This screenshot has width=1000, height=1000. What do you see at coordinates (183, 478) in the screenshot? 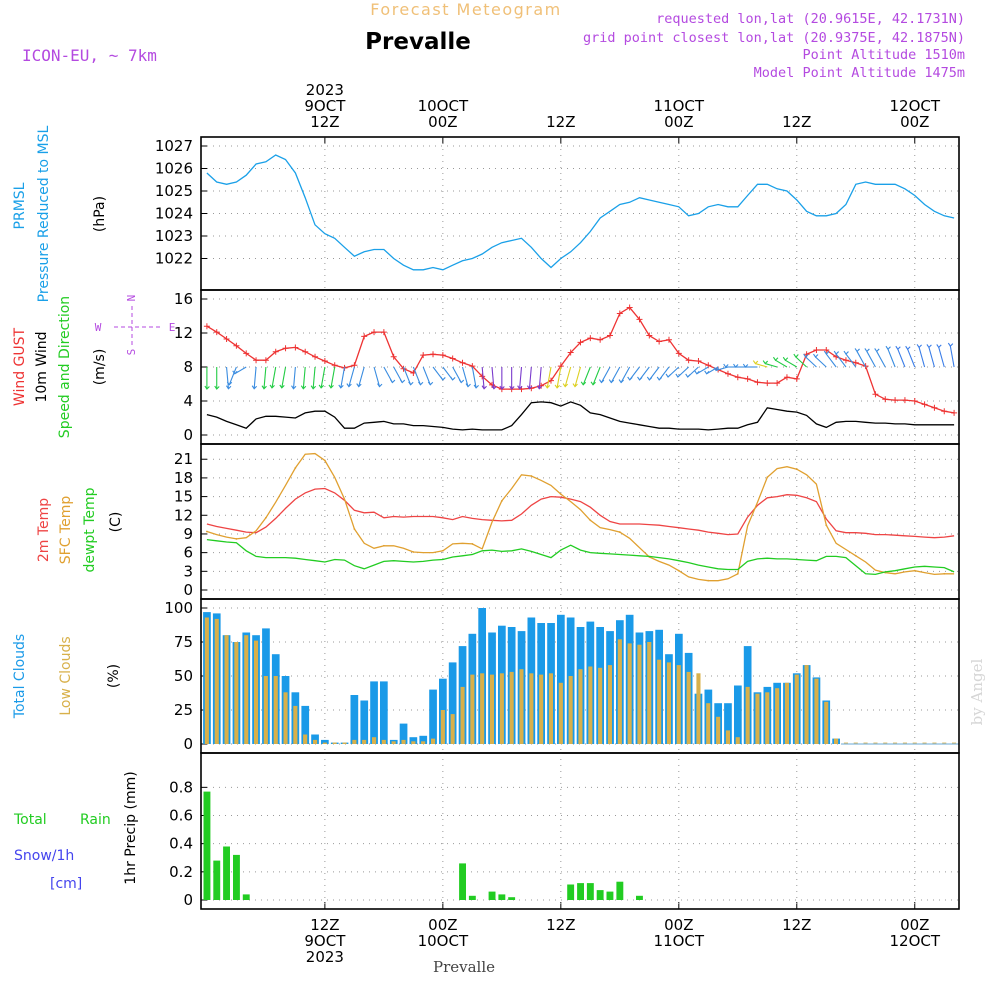
I see `y-tick-label: 18` at bounding box center [183, 478].